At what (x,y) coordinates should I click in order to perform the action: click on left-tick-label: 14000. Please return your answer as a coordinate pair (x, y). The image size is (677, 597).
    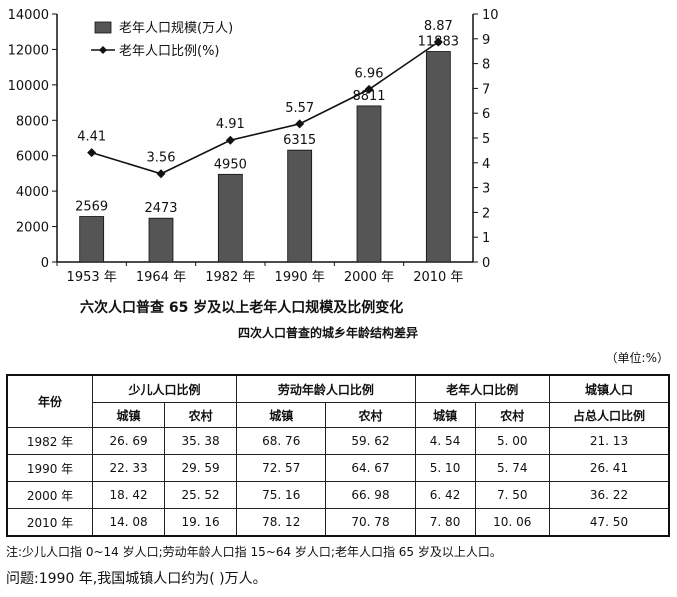
    Looking at the image, I should click on (28, 15).